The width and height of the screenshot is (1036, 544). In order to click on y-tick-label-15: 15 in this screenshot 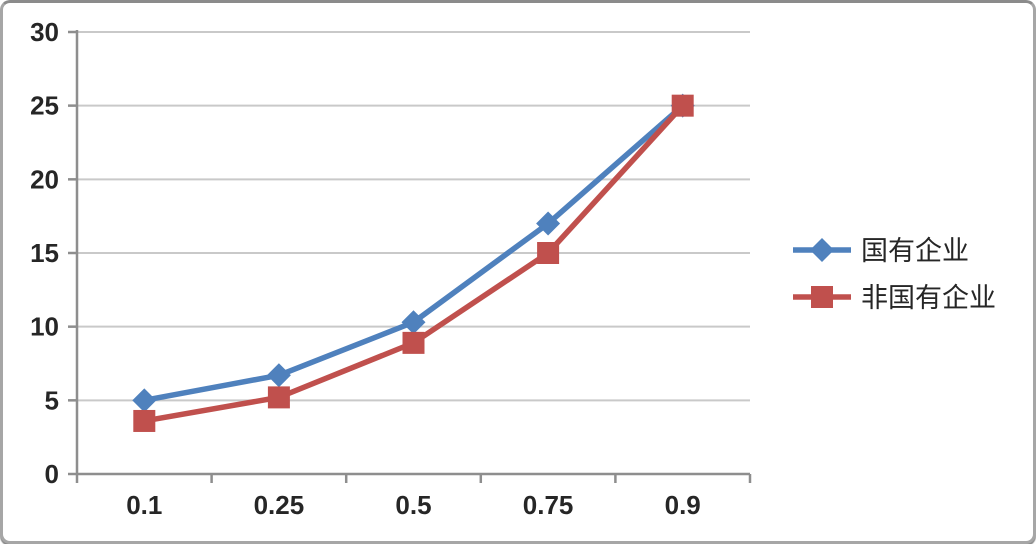, I will do `click(44, 253)`.